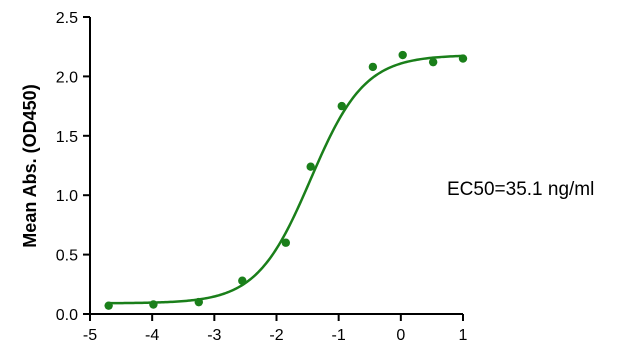 The width and height of the screenshot is (642, 352). Describe the element at coordinates (67, 137) in the screenshot. I see `y-tick-label: 1.5` at that location.